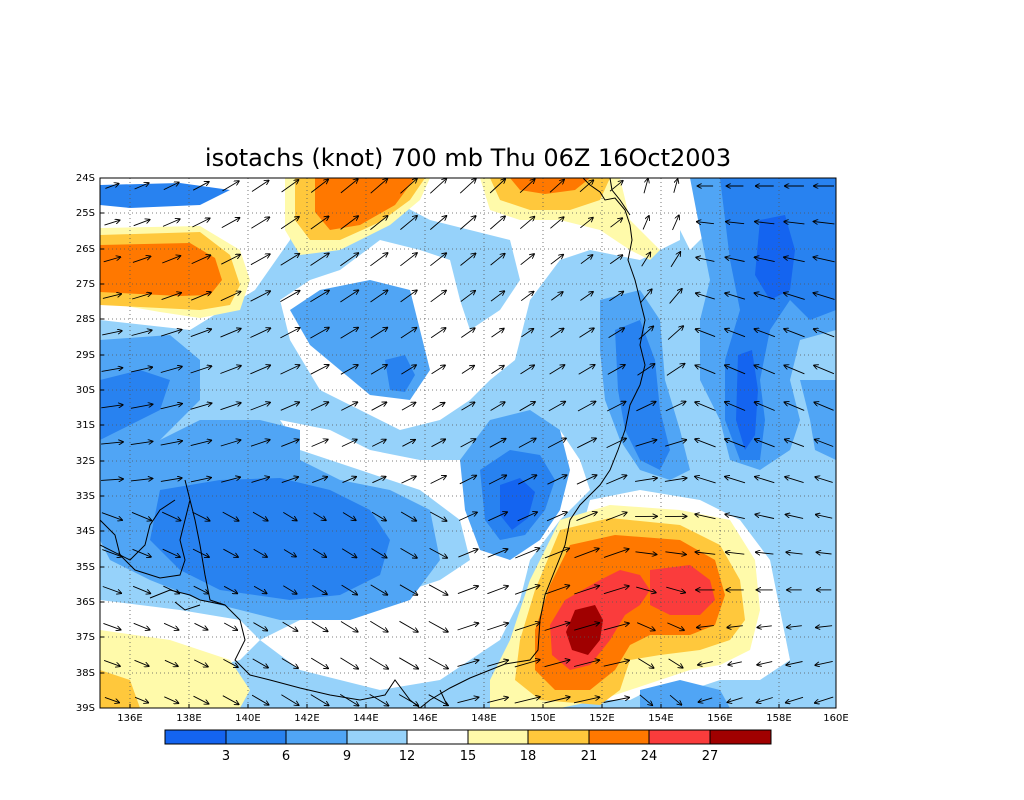  What do you see at coordinates (129, 718) in the screenshot?
I see `lon-label: 136E` at bounding box center [129, 718].